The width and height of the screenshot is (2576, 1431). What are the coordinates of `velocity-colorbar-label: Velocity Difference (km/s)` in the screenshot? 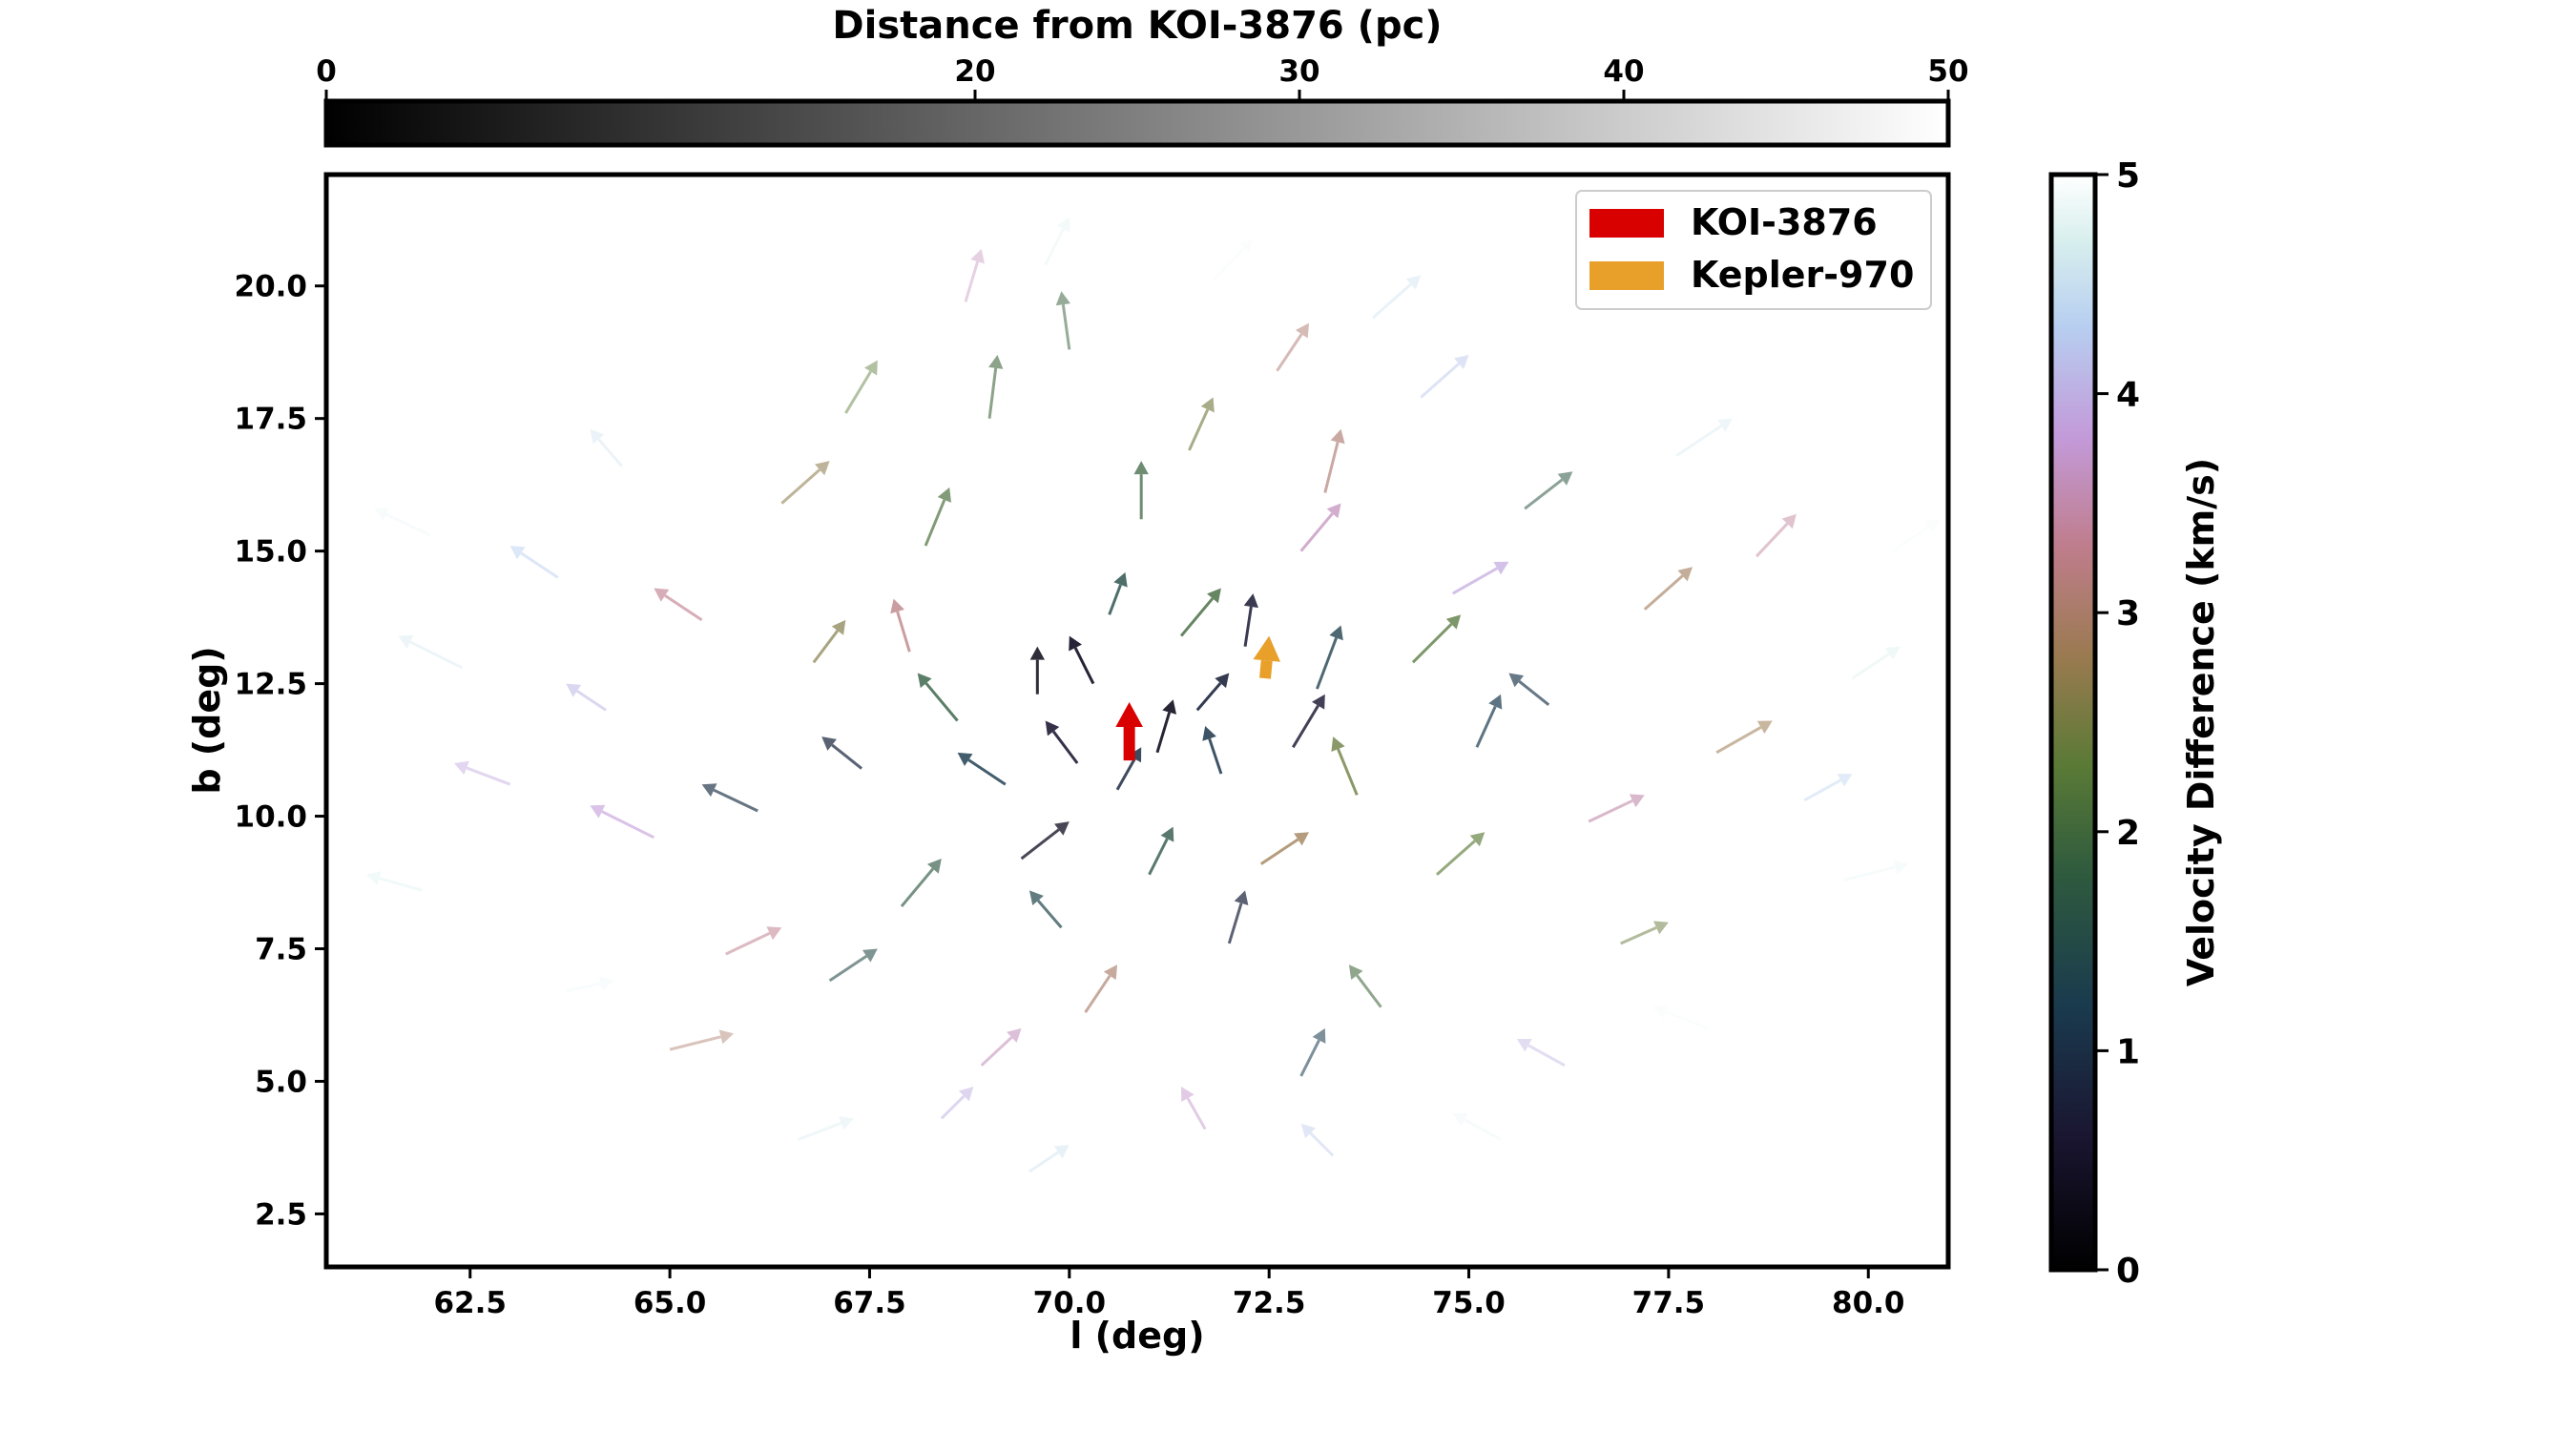 It's located at (2201, 722).